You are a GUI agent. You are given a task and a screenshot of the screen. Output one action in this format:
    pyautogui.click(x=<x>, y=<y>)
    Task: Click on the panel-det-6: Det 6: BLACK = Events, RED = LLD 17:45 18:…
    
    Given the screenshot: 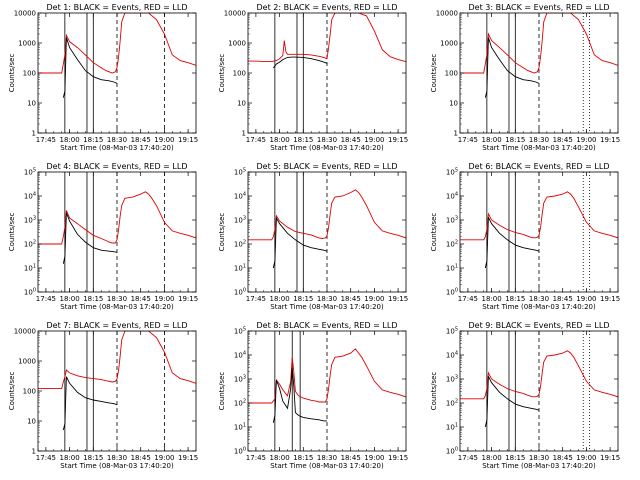 What is the action you would take?
    pyautogui.click(x=525, y=236)
    